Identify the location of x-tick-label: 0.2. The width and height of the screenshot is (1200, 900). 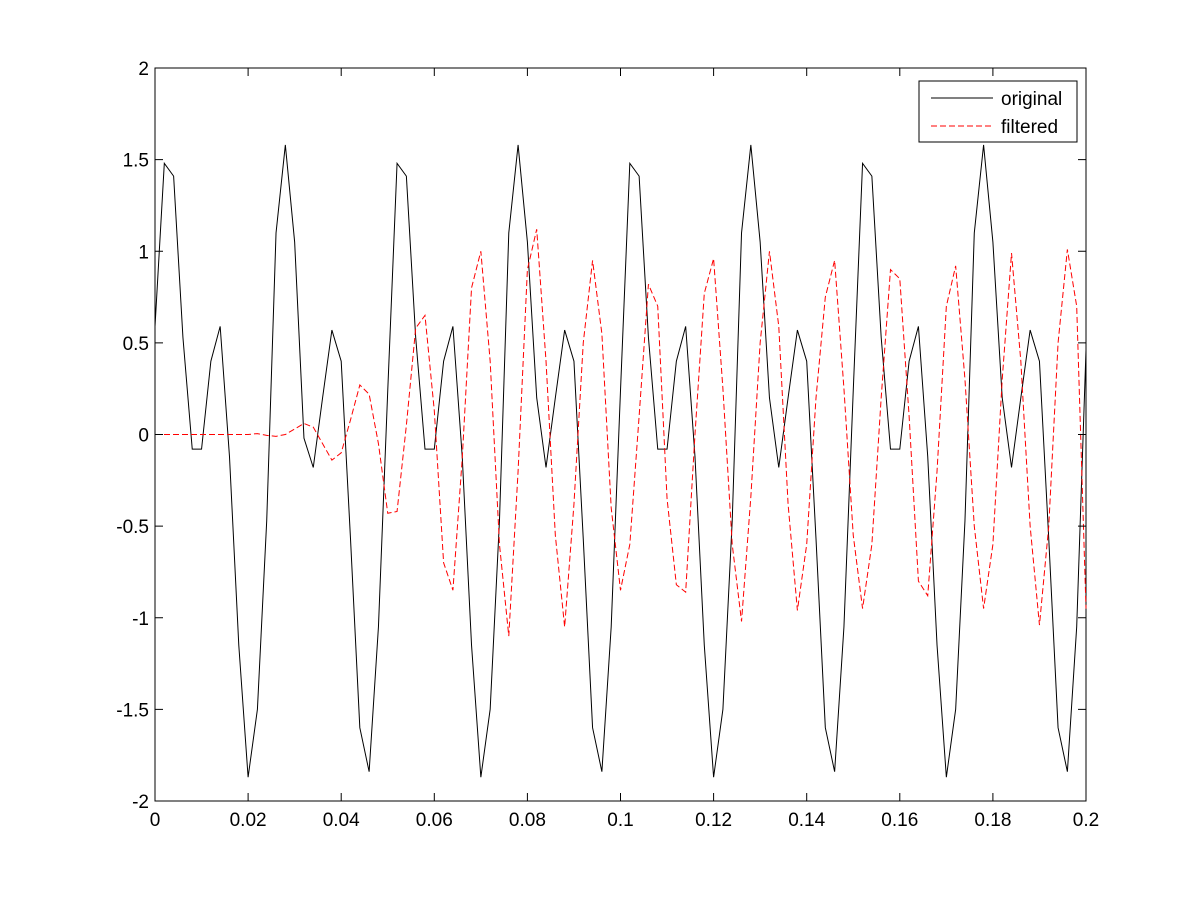
(1086, 820).